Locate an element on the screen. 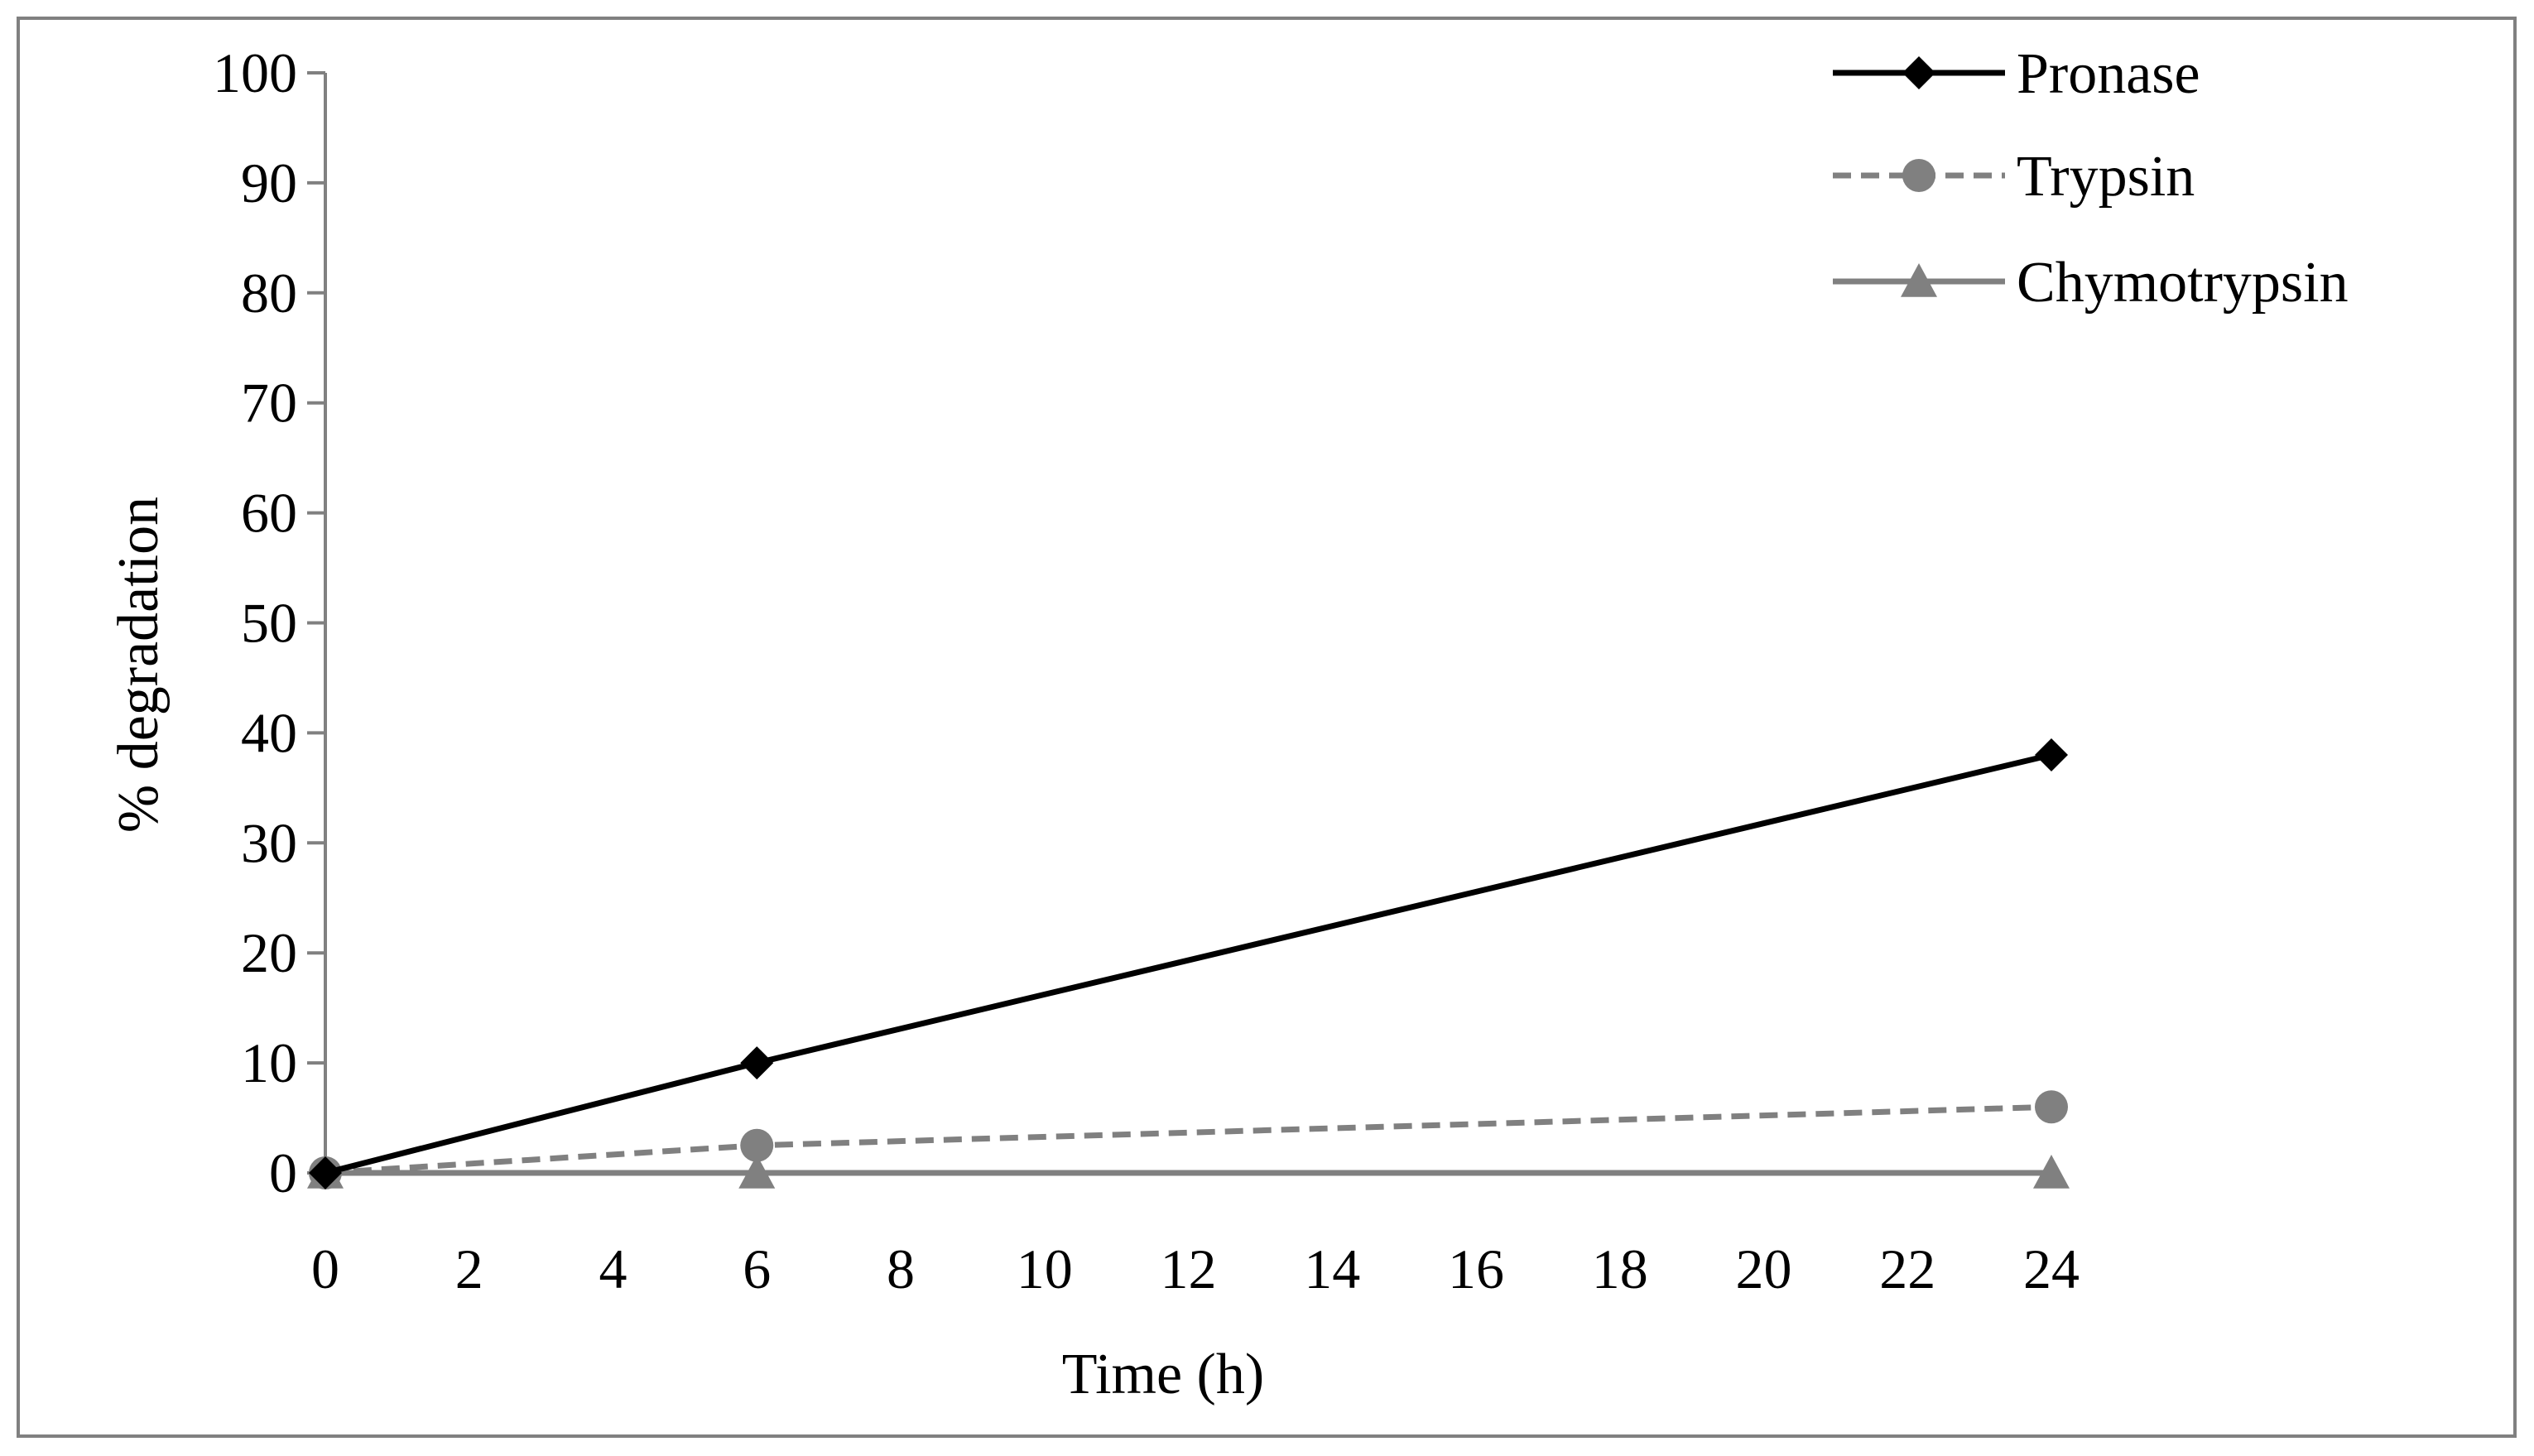 The image size is (2534, 1456). x-tick-label: 4 is located at coordinates (613, 1268).